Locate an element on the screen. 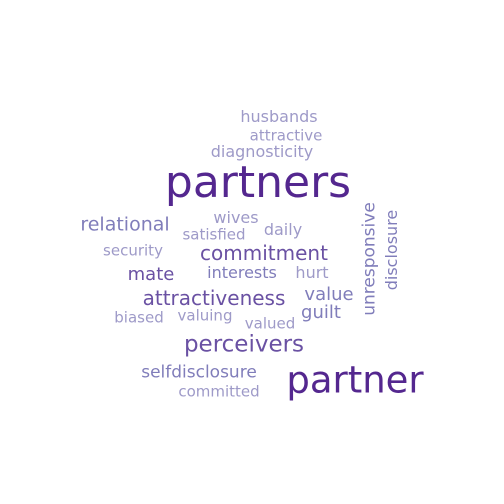  word-perceivers: perceivers is located at coordinates (244, 344).